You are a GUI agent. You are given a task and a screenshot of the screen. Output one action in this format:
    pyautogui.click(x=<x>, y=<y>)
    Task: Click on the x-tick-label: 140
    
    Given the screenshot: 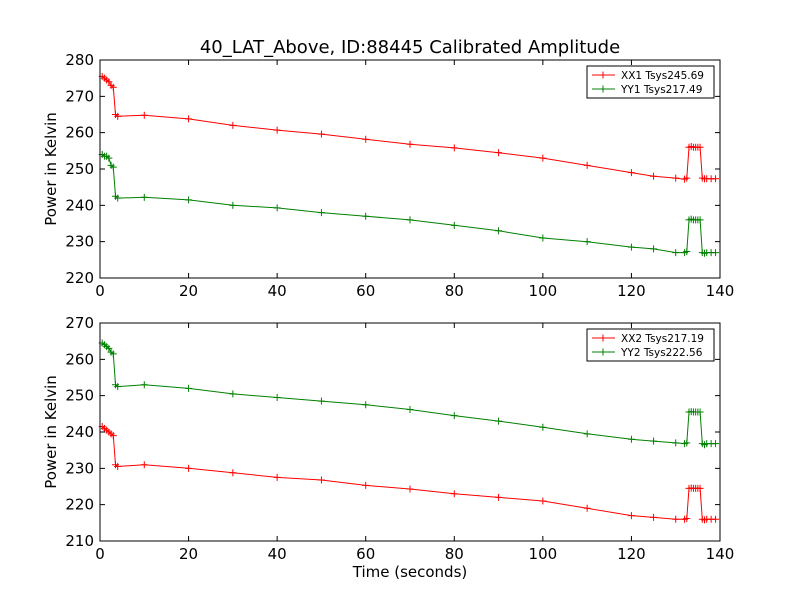 What is the action you would take?
    pyautogui.click(x=720, y=554)
    